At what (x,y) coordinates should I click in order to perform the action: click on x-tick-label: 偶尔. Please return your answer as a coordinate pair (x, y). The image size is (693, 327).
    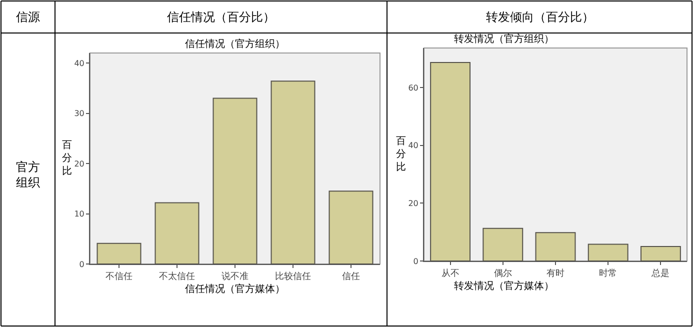
    Looking at the image, I should click on (503, 273).